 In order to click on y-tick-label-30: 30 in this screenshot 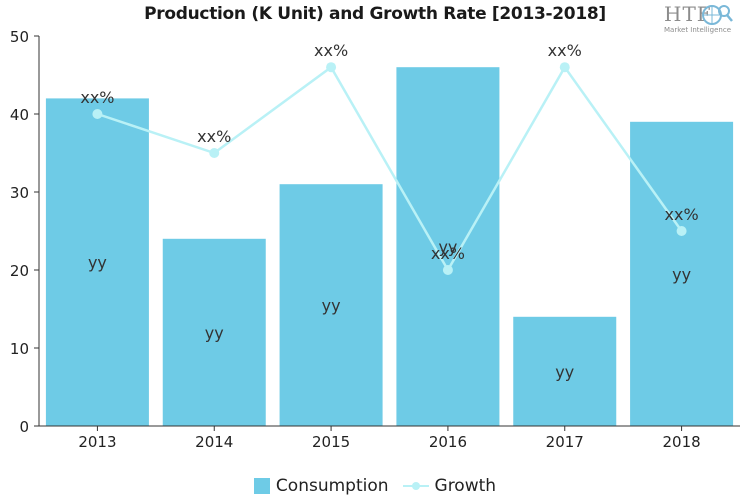, I will do `click(19, 193)`.